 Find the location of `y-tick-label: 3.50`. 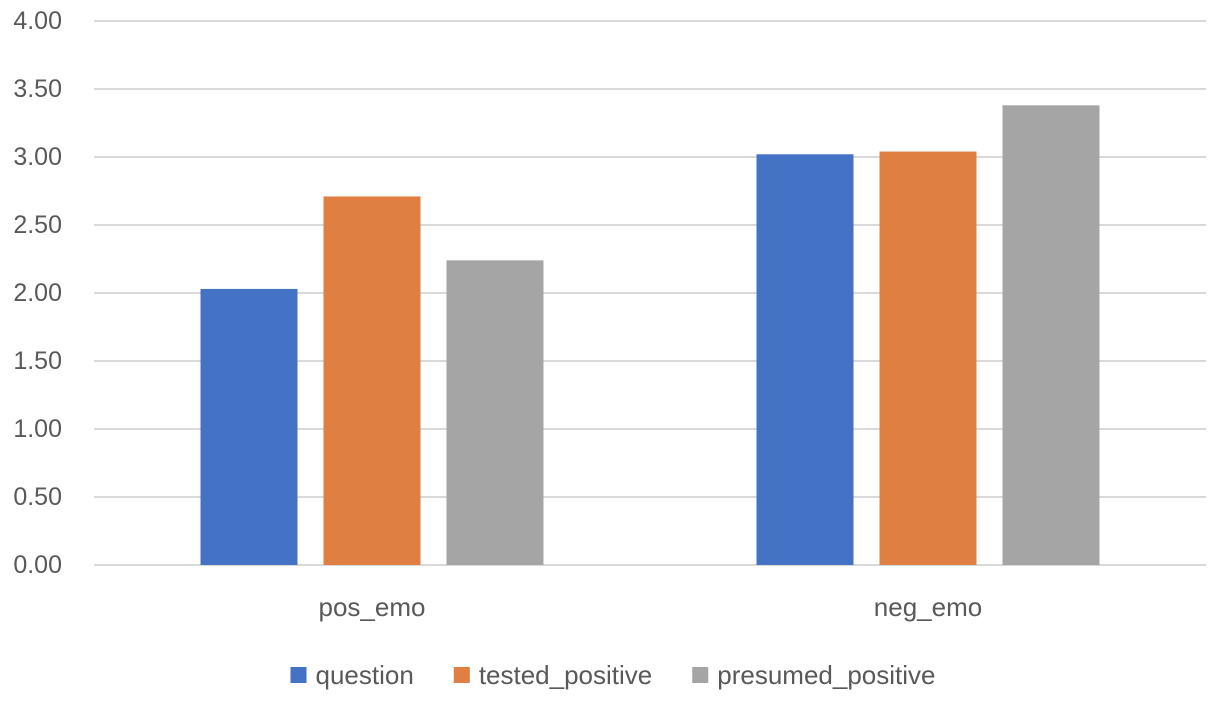

y-tick-label: 3.50 is located at coordinates (37, 89).